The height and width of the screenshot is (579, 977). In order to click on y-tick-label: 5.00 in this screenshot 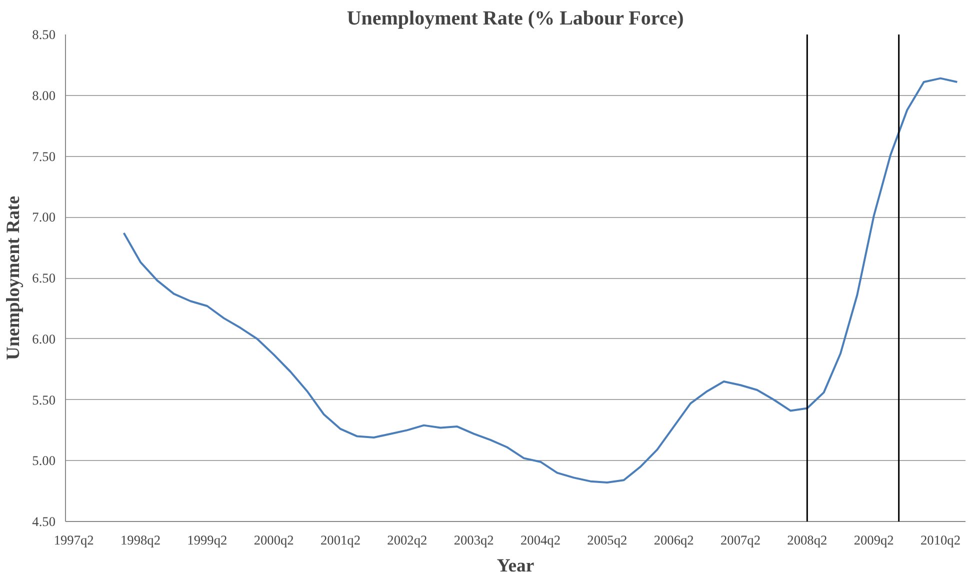, I will do `click(44, 460)`.